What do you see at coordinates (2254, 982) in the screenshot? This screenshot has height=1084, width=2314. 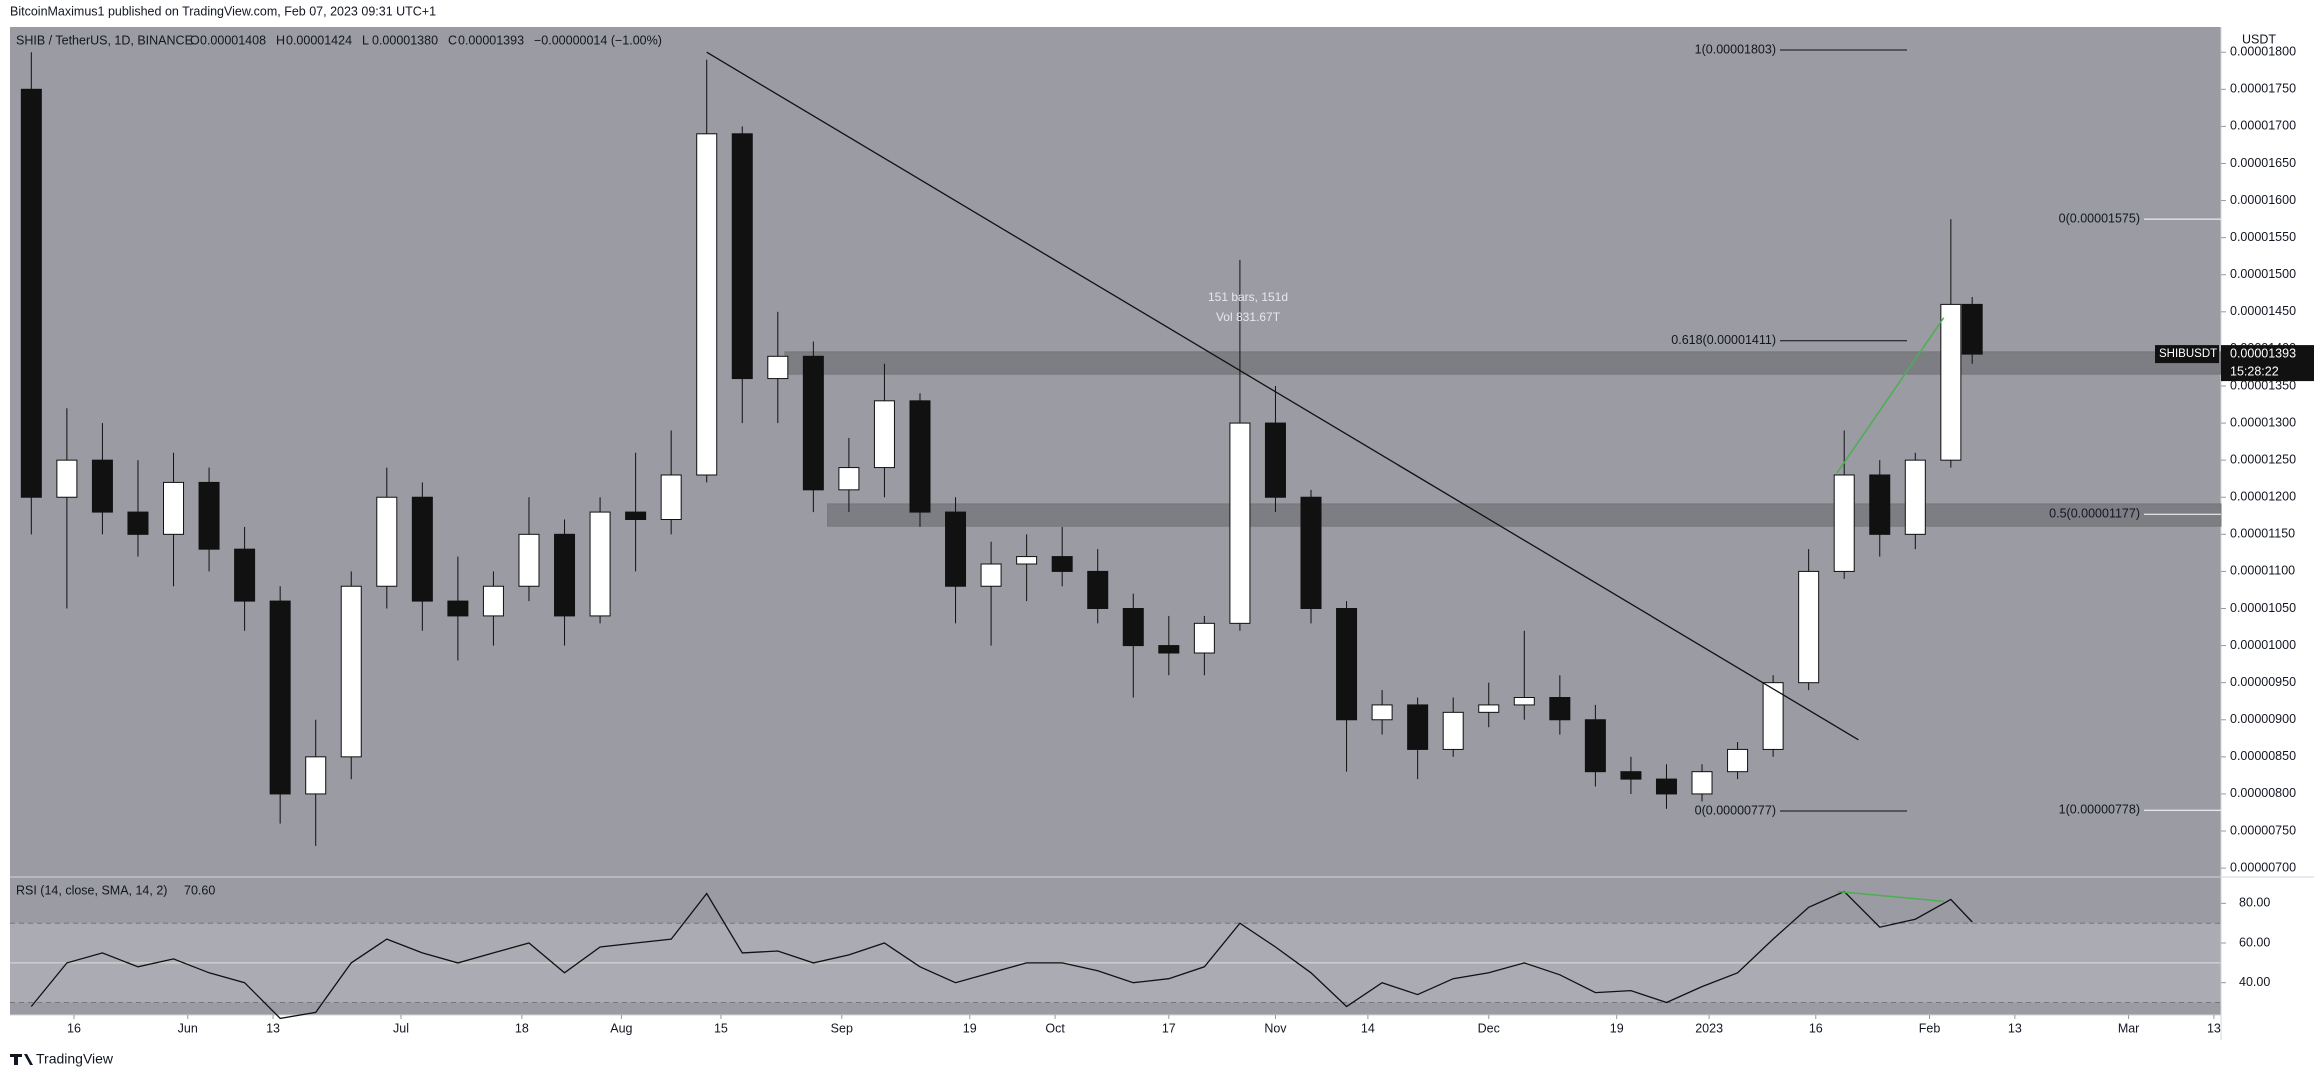 I see `rsi-y-tick-label: 40.00` at bounding box center [2254, 982].